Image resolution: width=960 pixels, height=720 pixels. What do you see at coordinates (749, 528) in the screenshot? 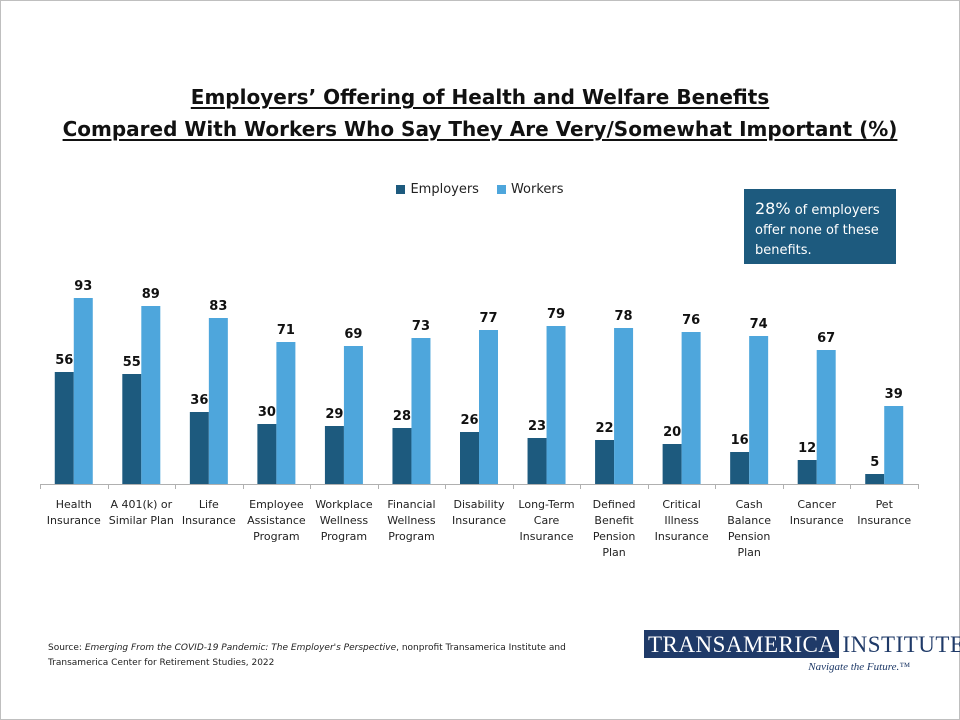
I see `category-label: Cash Balance Pension Plan` at bounding box center [749, 528].